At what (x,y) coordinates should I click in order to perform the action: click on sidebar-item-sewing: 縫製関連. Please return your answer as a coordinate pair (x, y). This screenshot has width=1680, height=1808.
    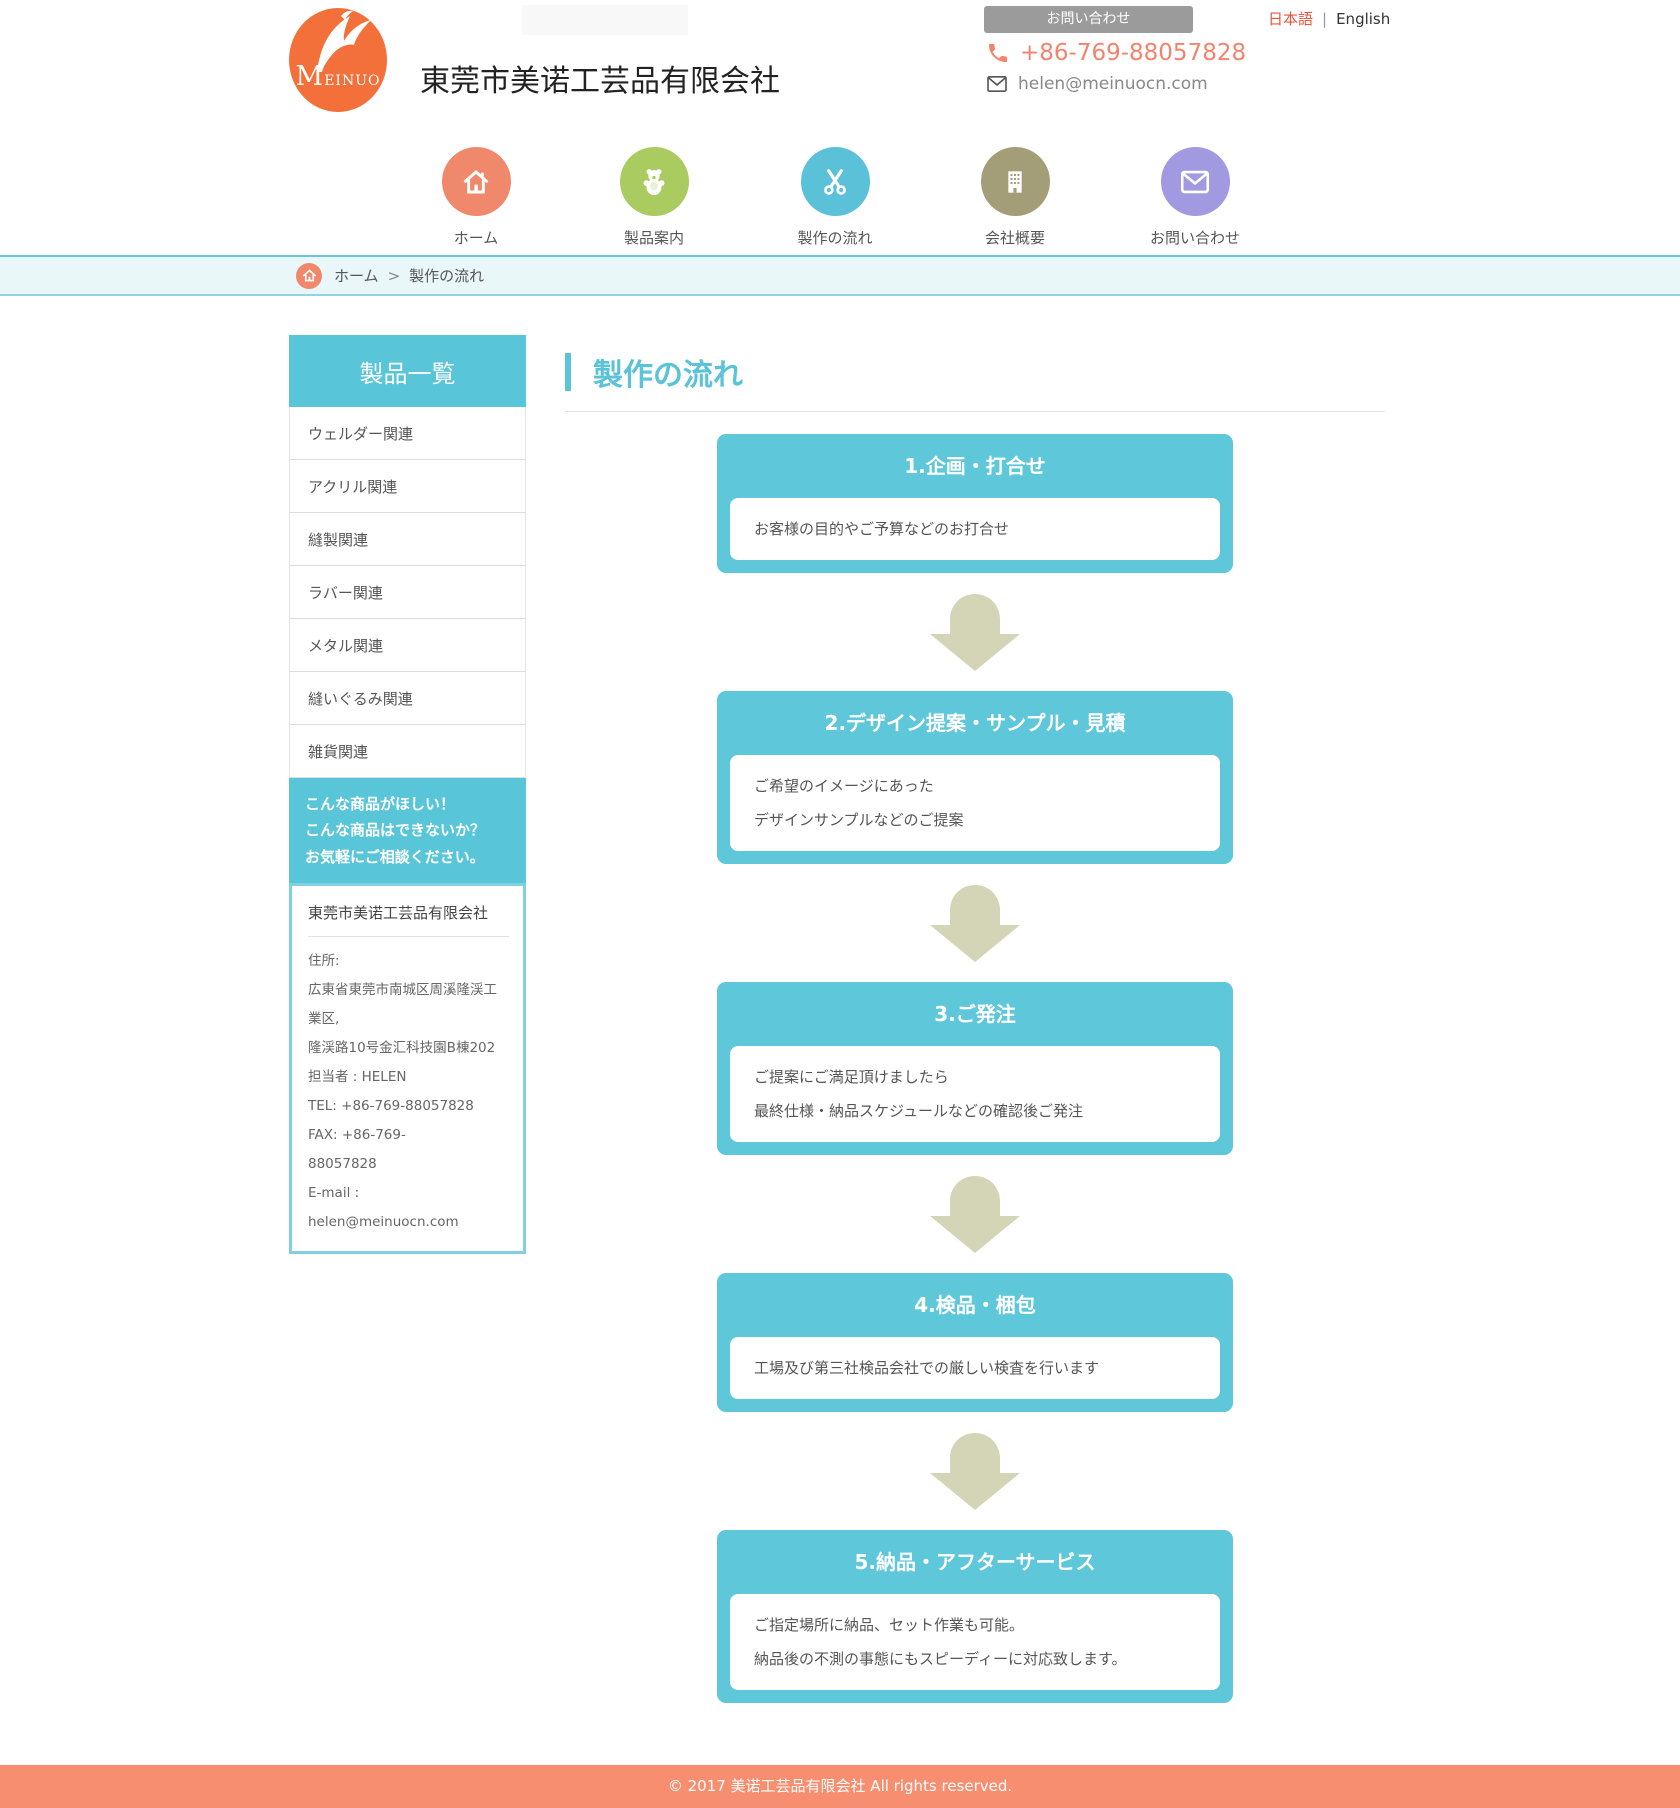
    Looking at the image, I should click on (407, 539).